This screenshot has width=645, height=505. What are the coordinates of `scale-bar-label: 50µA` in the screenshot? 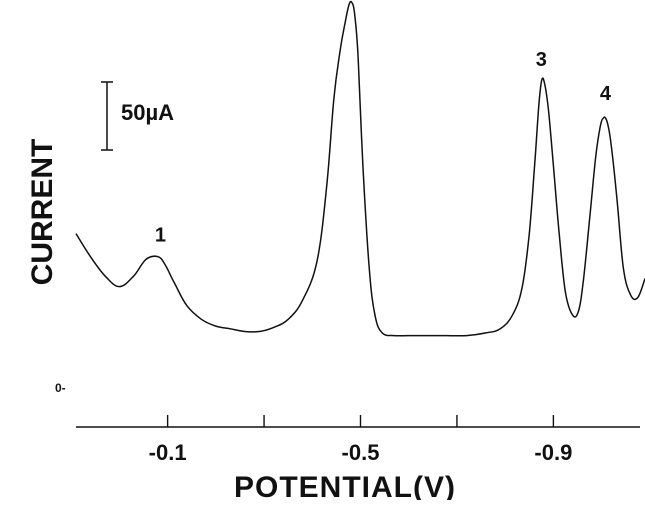 It's located at (147, 112).